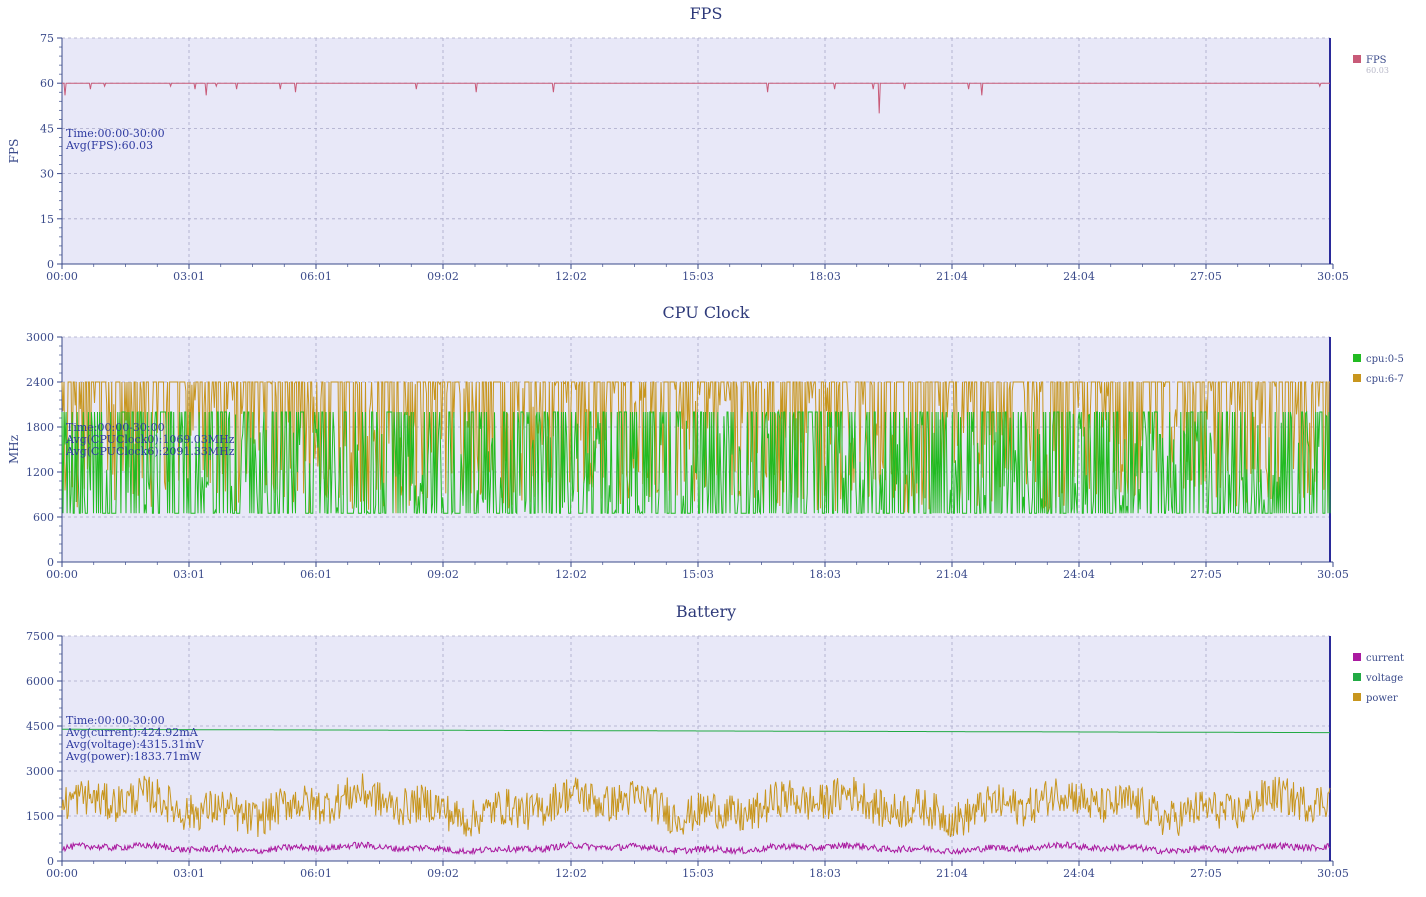 This screenshot has height=897, width=1426. What do you see at coordinates (150, 439) in the screenshot?
I see `stats-annotation: Avg(CPUClock0):1069.03MHz` at bounding box center [150, 439].